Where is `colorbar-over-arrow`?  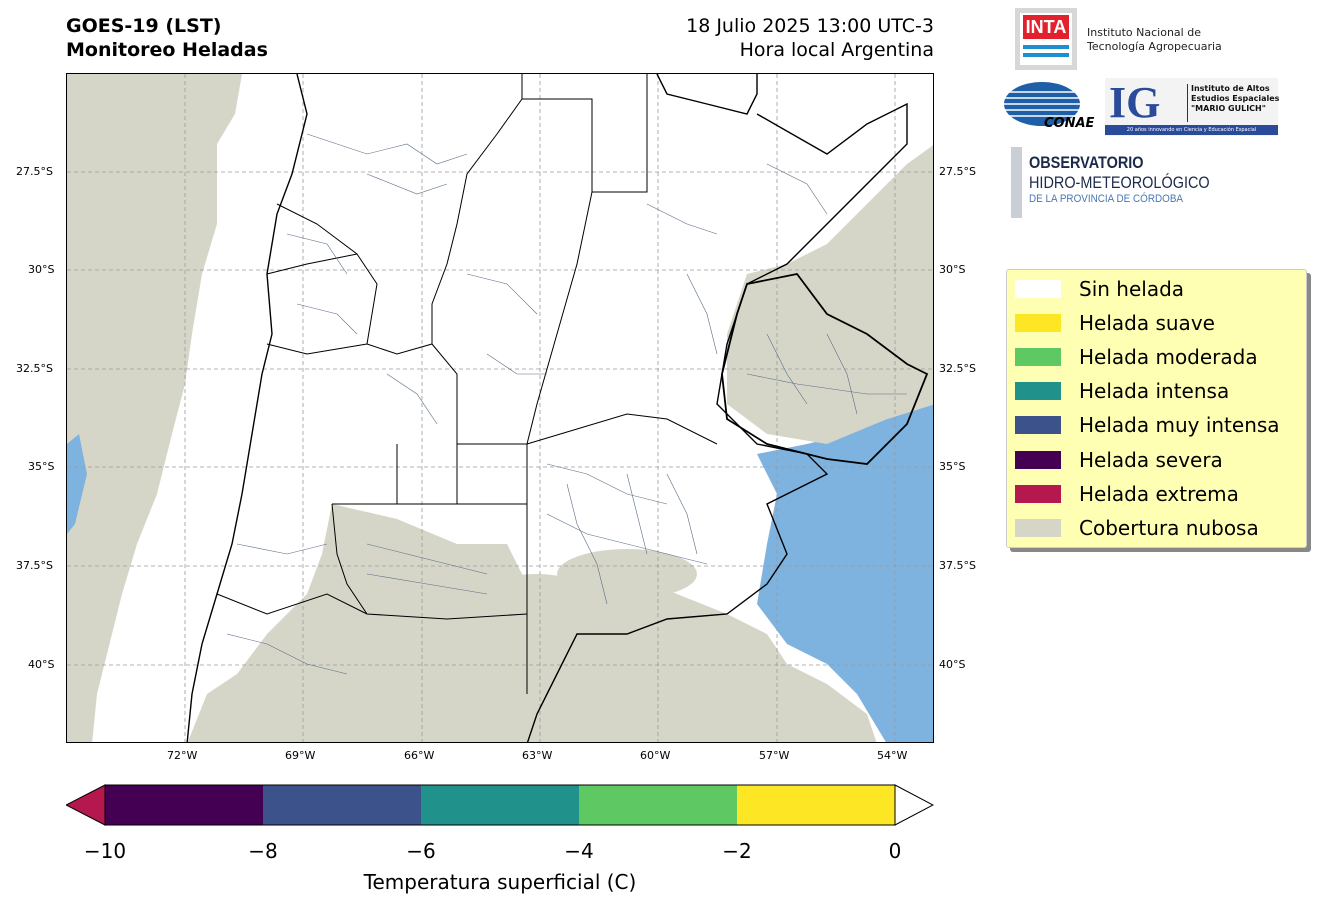
colorbar-over-arrow is located at coordinates (914, 805).